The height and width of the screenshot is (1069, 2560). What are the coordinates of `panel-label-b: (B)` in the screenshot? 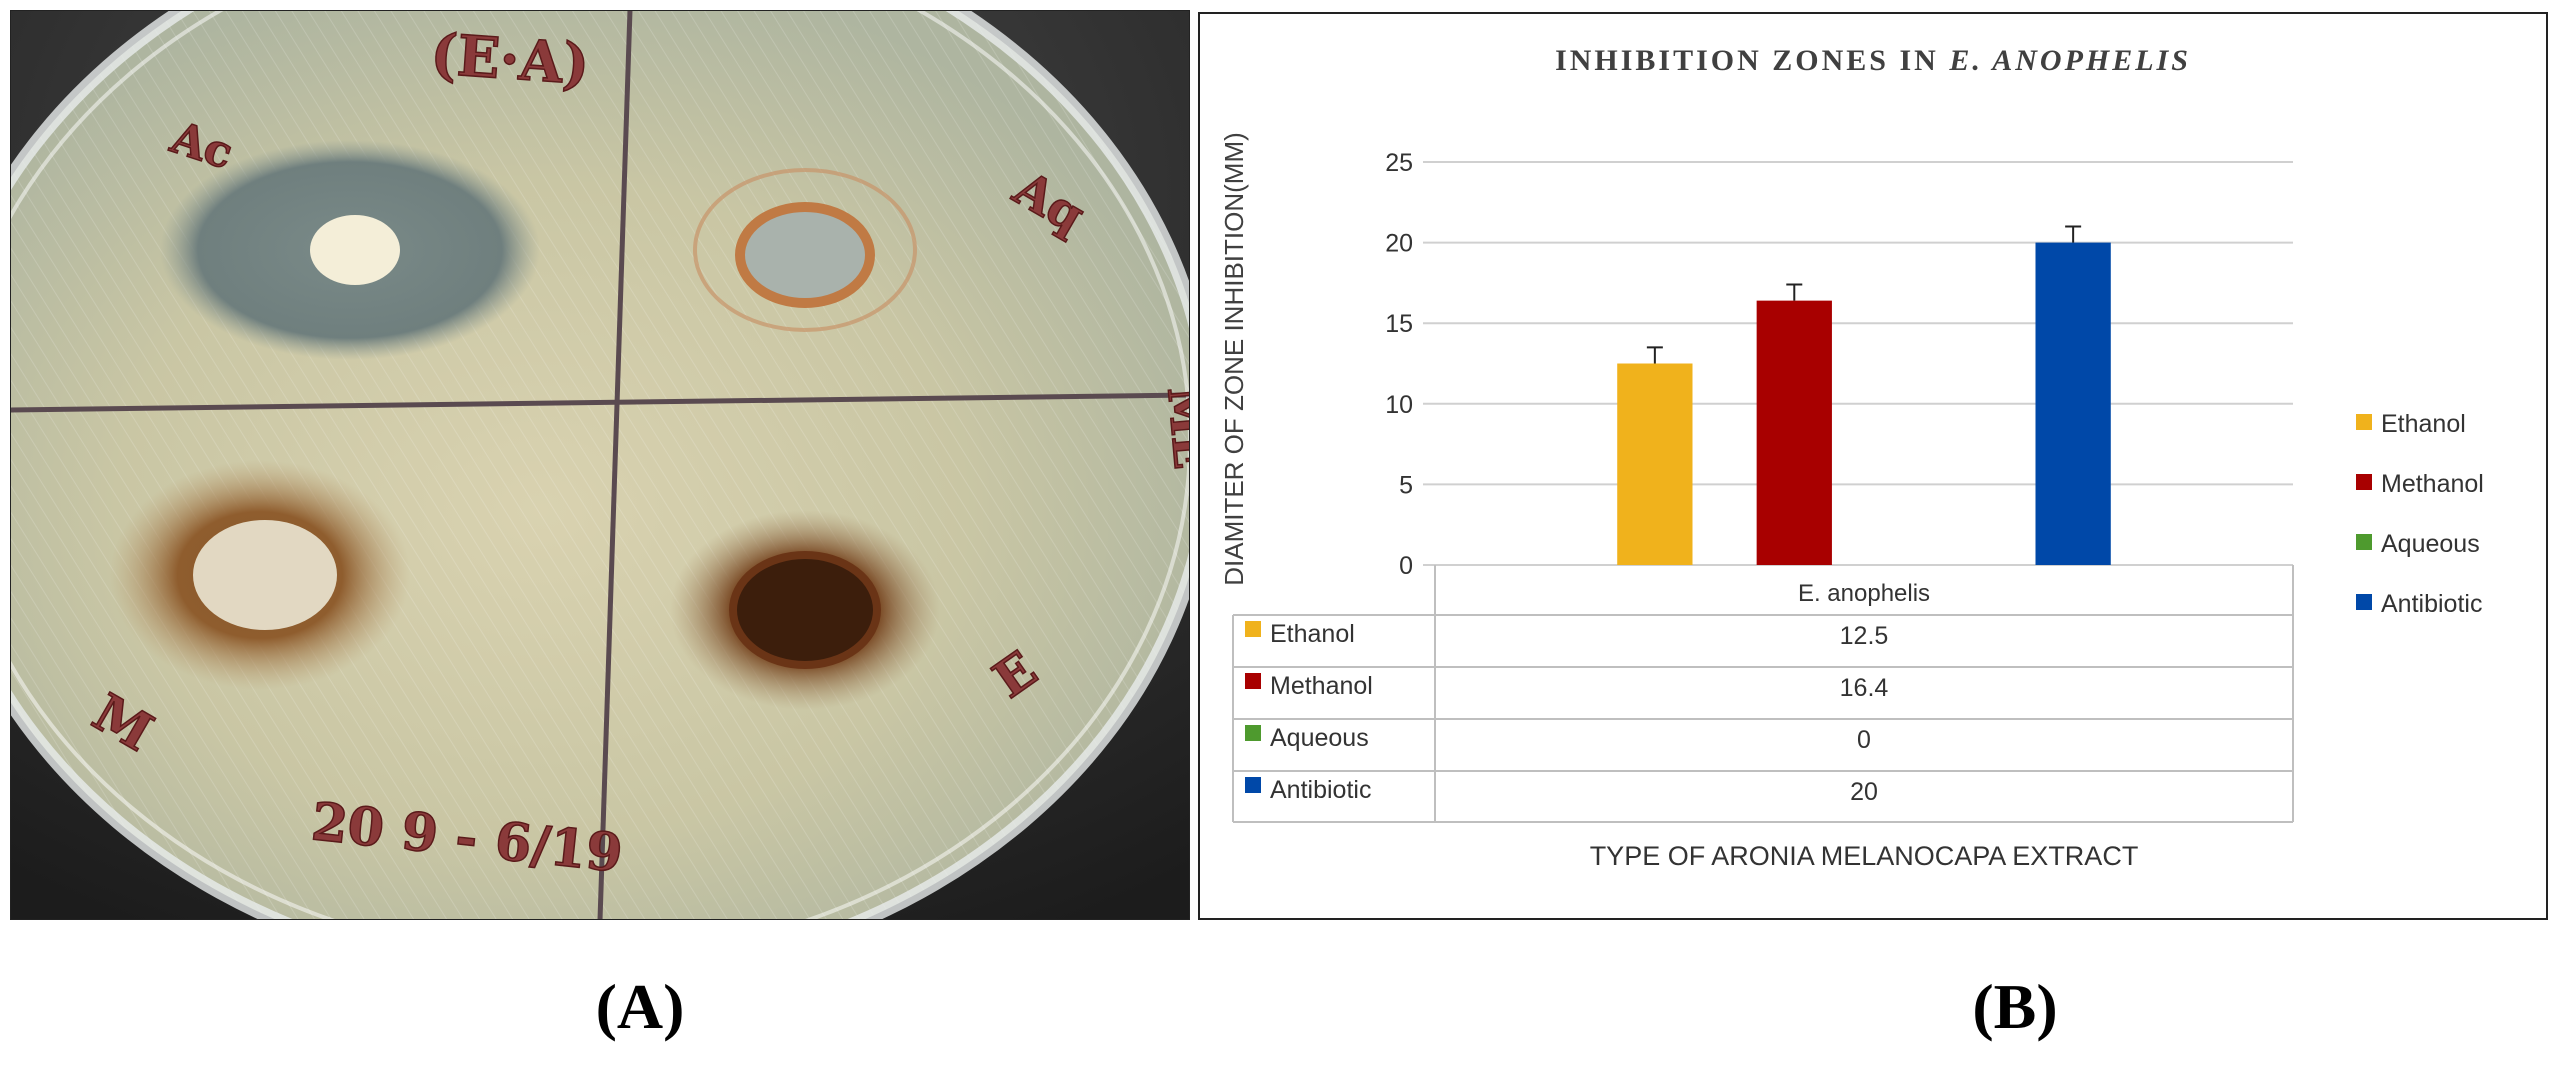 It's located at (2015, 1006).